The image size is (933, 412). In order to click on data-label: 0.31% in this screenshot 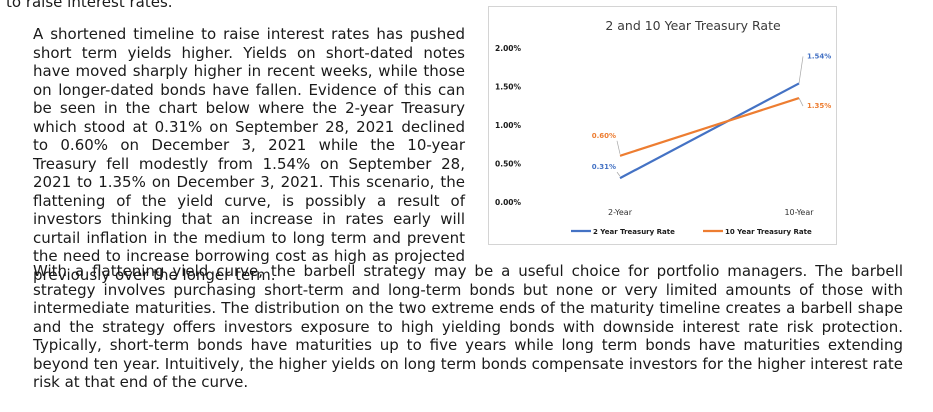, I will do `click(604, 167)`.